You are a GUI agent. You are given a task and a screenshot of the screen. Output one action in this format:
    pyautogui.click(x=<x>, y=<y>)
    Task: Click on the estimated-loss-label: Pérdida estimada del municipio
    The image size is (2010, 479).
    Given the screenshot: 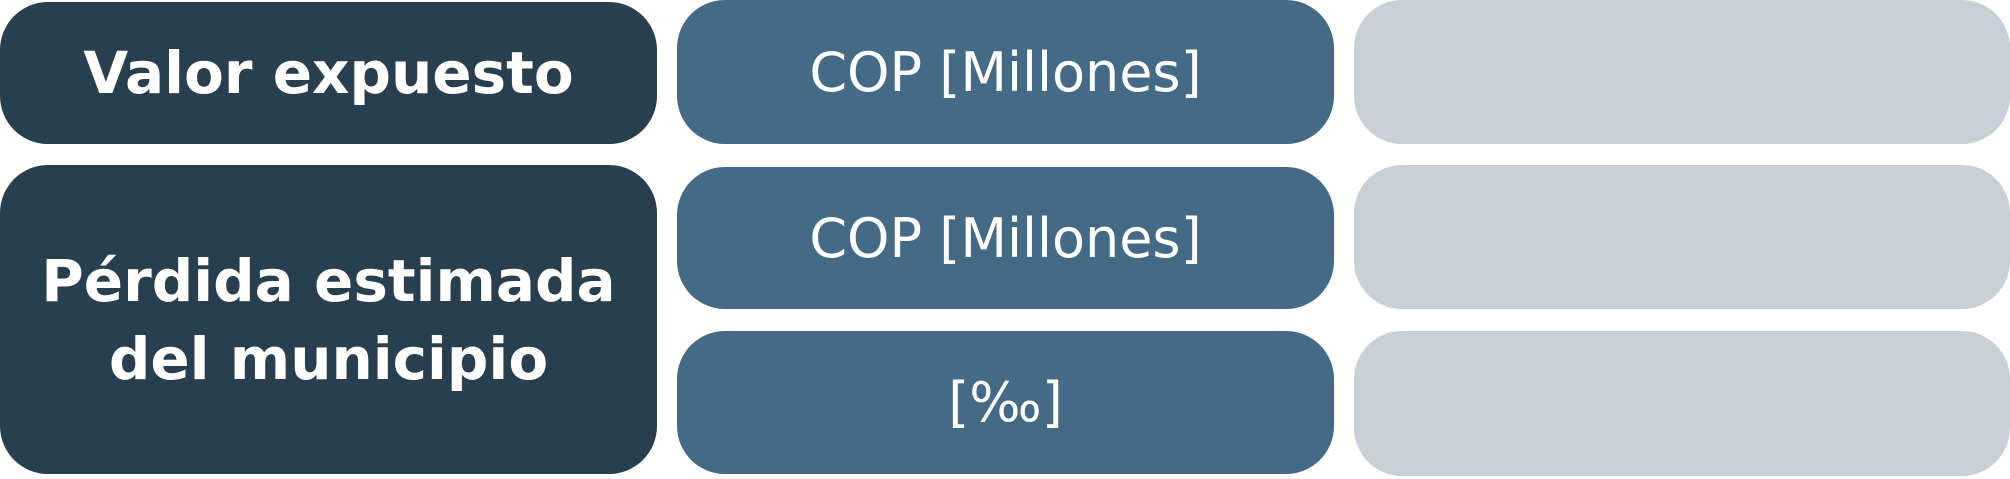 What is the action you would take?
    pyautogui.click(x=328, y=319)
    